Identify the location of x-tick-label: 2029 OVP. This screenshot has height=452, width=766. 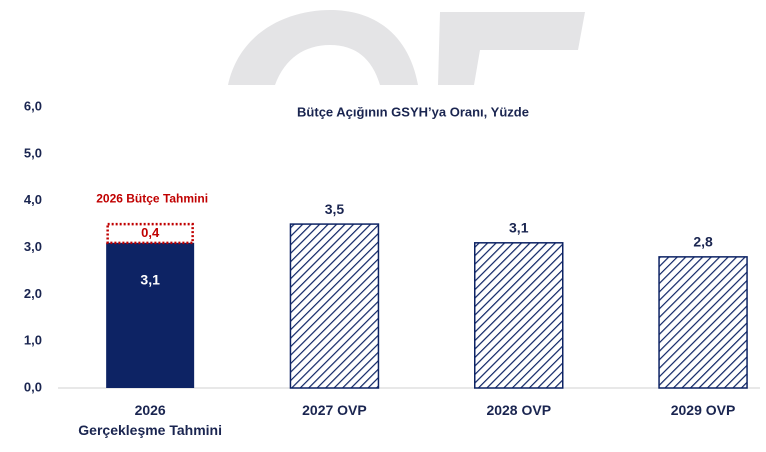
(703, 410).